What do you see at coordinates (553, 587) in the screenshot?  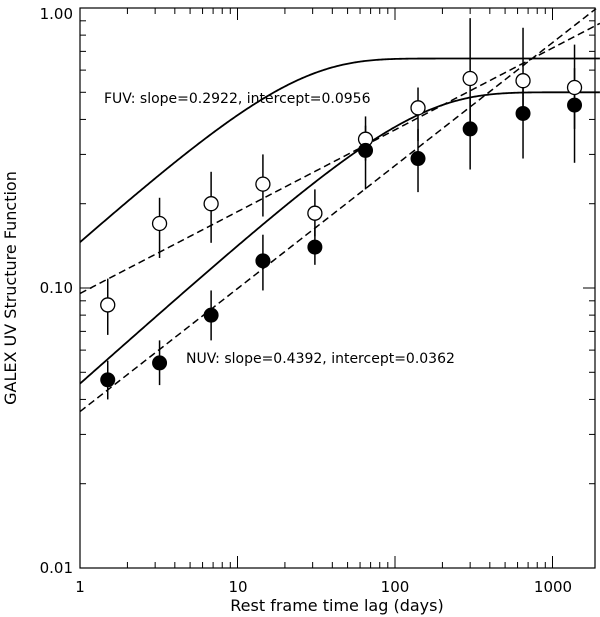 I see `x-tick-label: 1000` at bounding box center [553, 587].